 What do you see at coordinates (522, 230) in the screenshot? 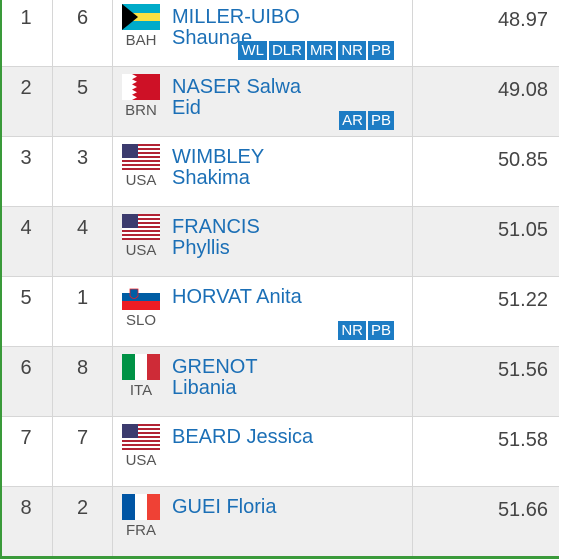
I see `result-time: 51.05` at bounding box center [522, 230].